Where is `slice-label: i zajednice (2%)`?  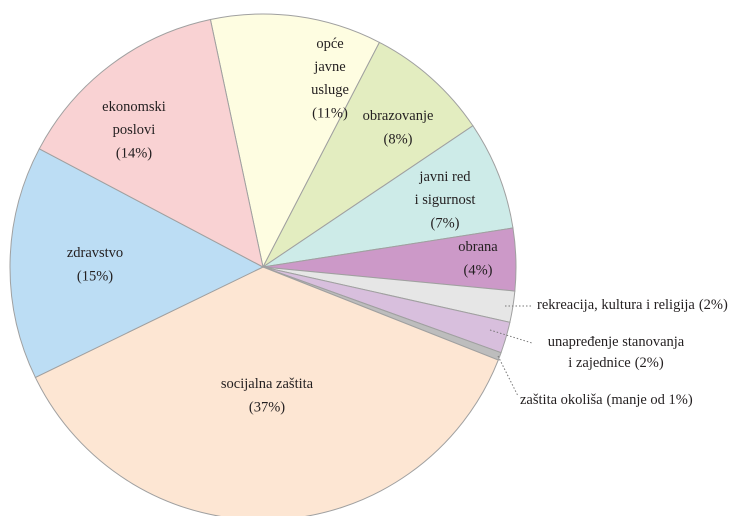 slice-label: i zajednice (2%) is located at coordinates (616, 363).